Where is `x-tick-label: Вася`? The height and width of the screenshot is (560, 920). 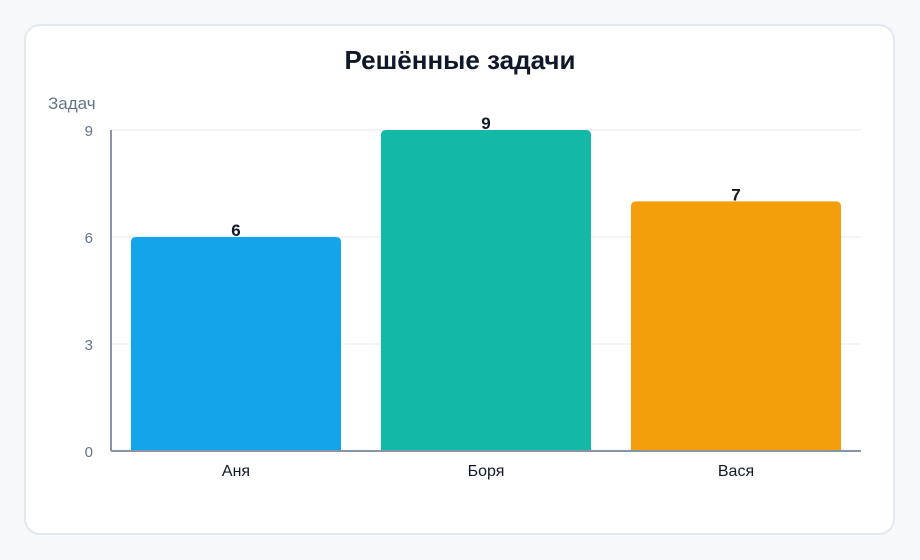 x-tick-label: Вася is located at coordinates (736, 471).